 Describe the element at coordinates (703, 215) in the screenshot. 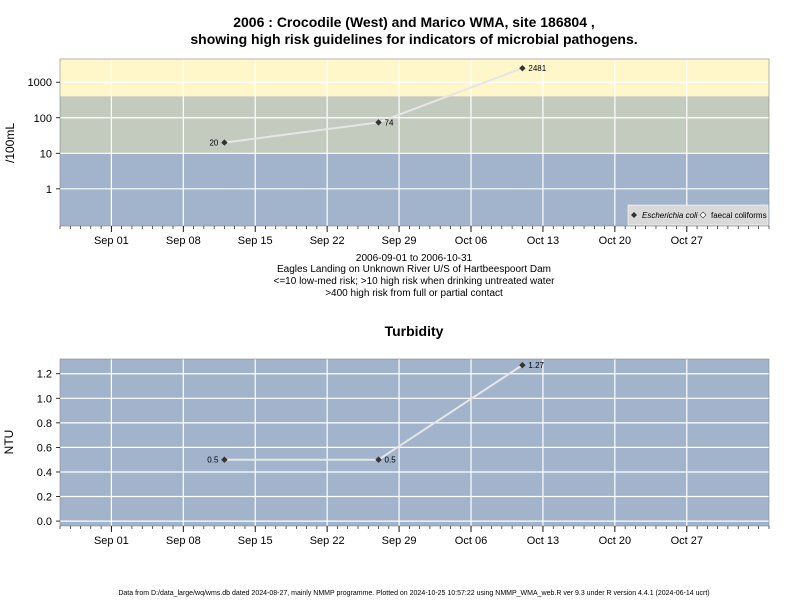

I see `legend-faecal-marker` at that location.